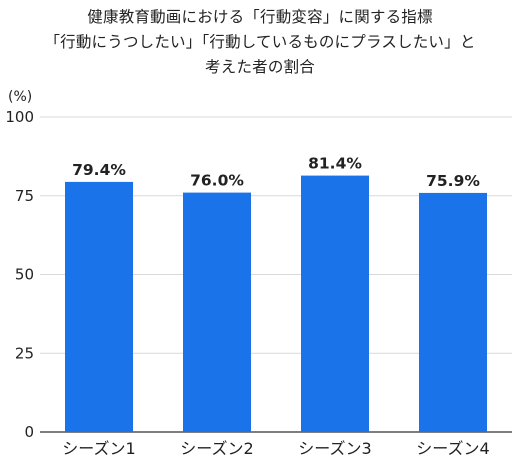 This screenshot has height=461, width=520. Describe the element at coordinates (29, 432) in the screenshot. I see `y-tick-label: 0` at that location.